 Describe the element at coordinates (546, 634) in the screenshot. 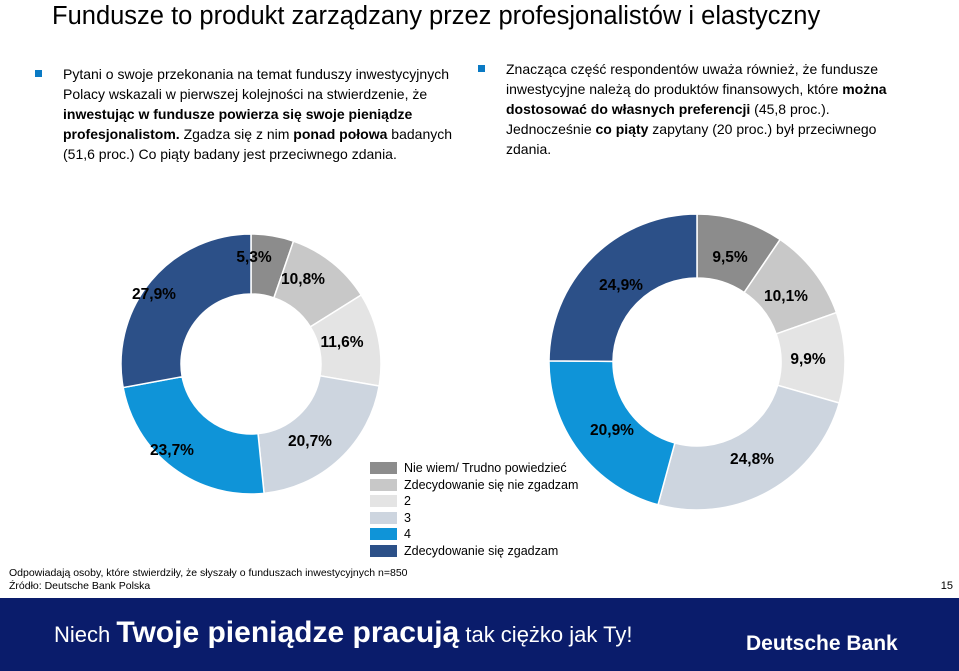

I see `slogan-part-3: tak ciężko jak Ty!` at that location.